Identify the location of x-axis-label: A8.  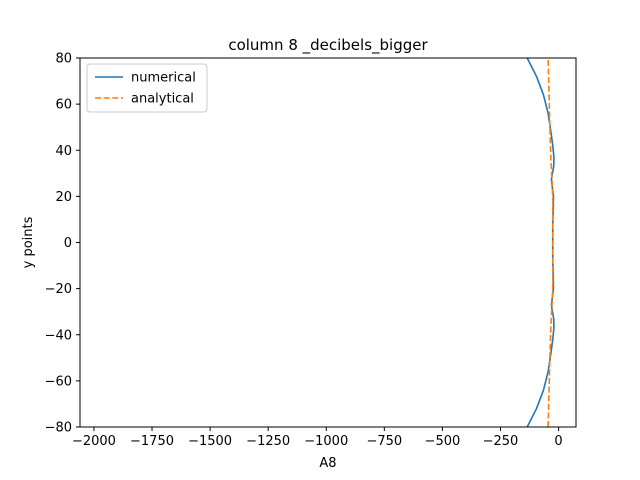
(327, 463).